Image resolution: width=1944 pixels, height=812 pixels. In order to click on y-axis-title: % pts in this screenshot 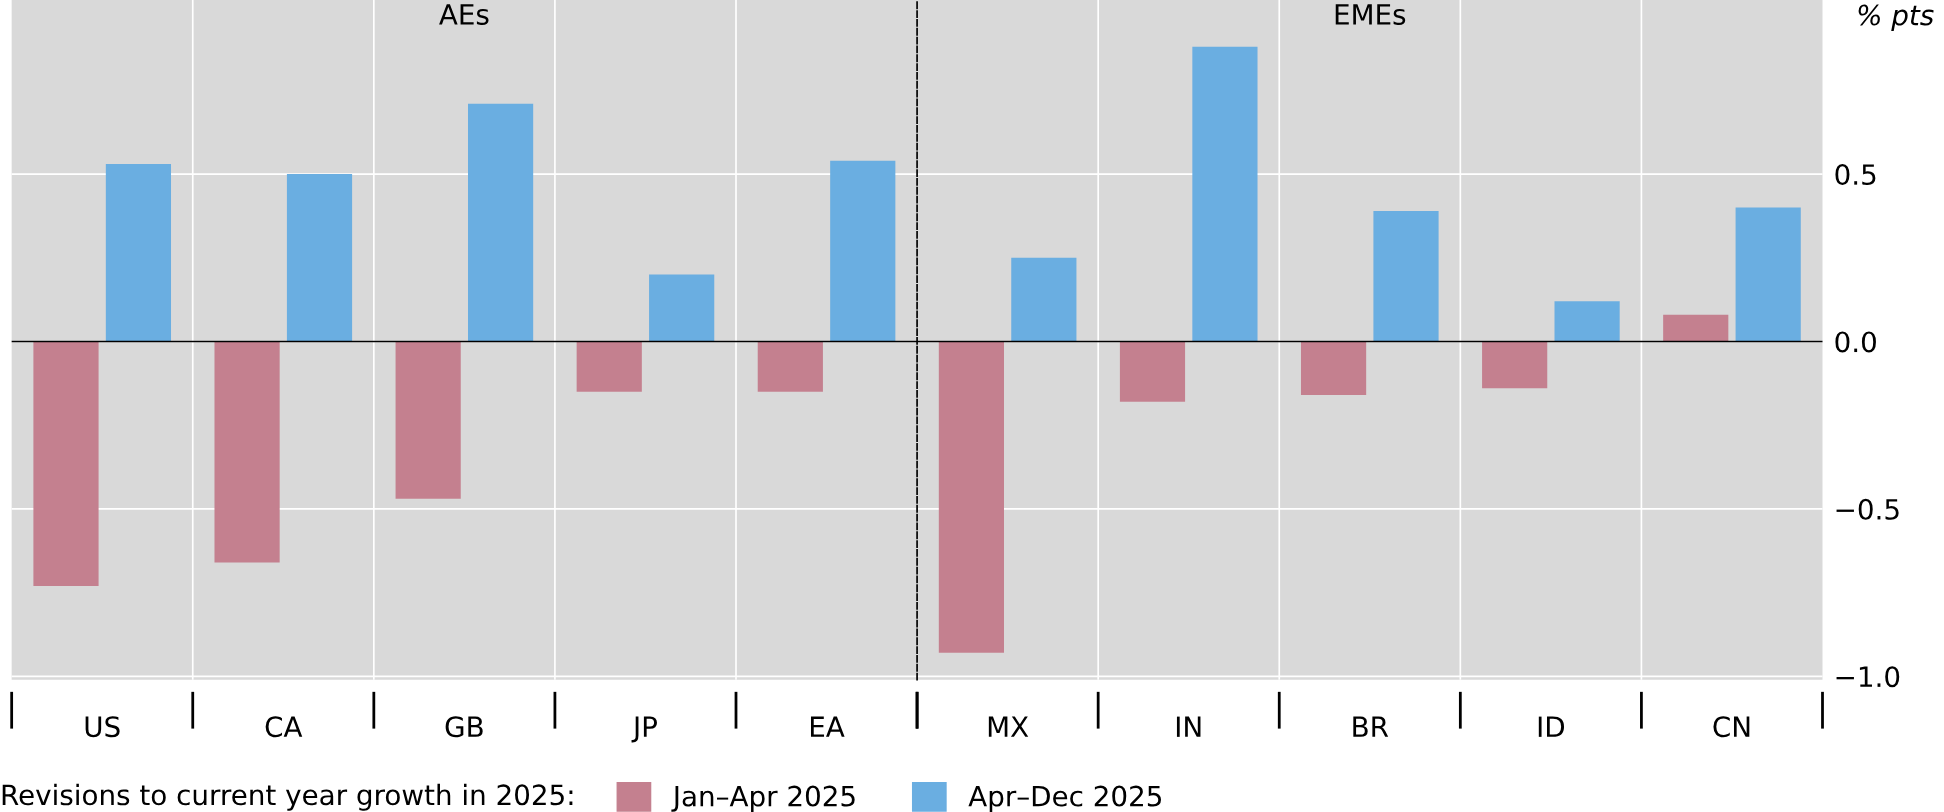, I will do `click(1896, 17)`.